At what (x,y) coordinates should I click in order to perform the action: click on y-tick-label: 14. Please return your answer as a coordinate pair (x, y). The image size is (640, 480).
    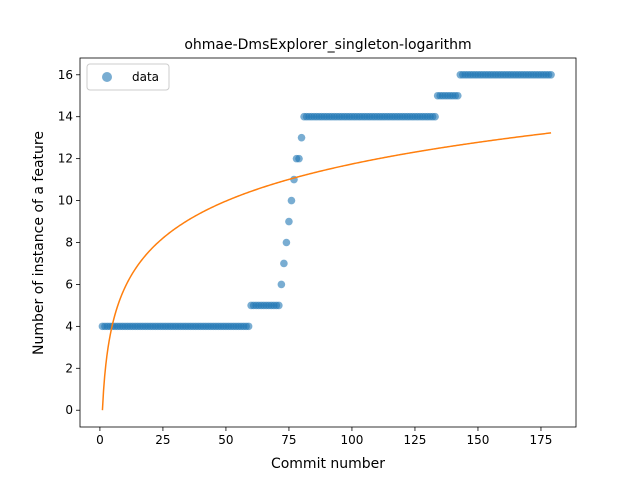
    Looking at the image, I should click on (65, 117).